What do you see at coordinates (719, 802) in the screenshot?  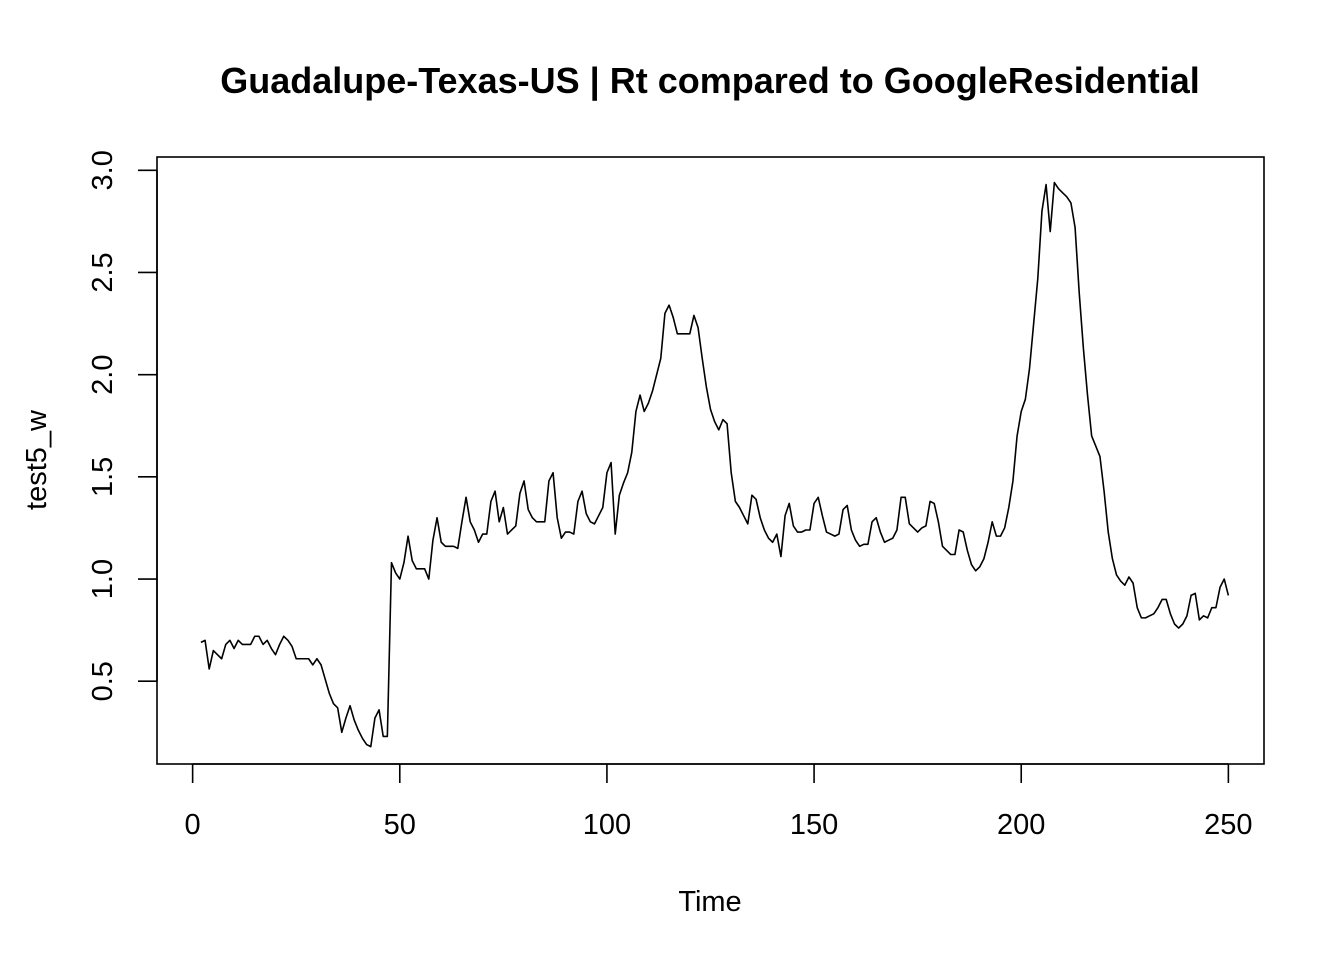 I see `x-axis: 0 50 100 150 200 250` at bounding box center [719, 802].